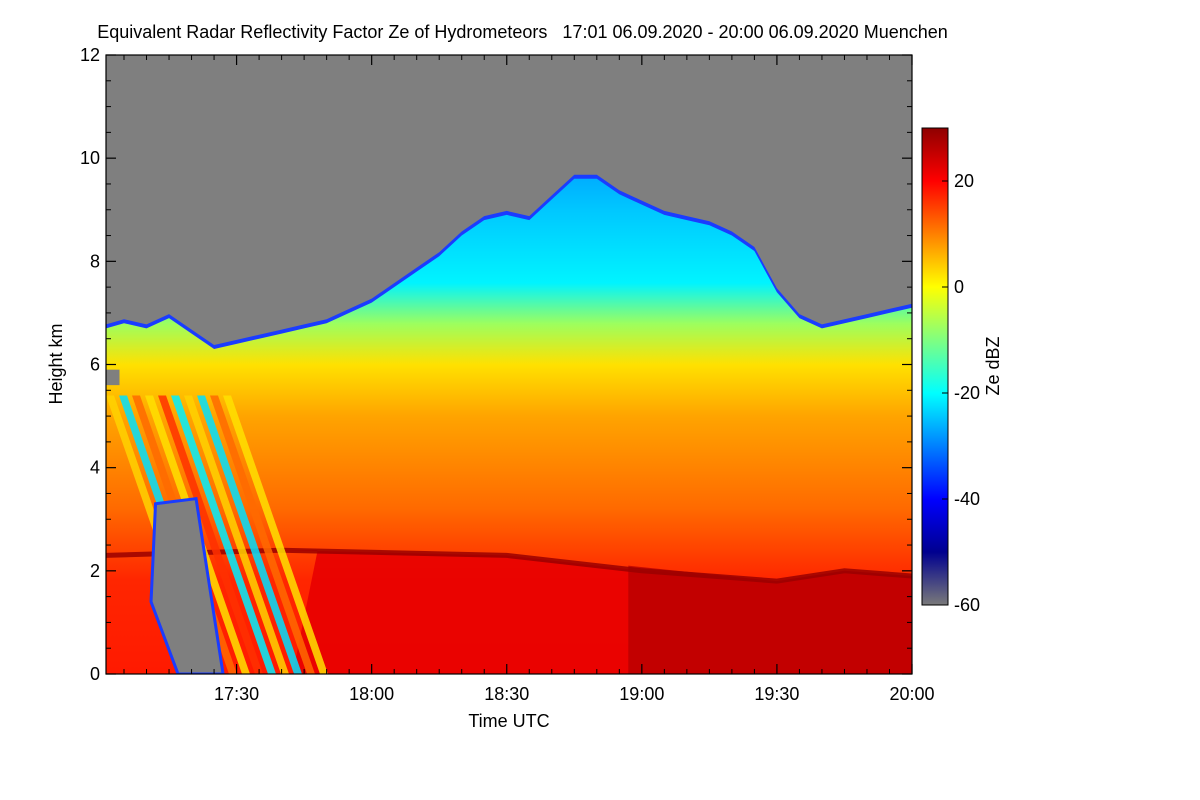 This screenshot has height=800, width=1200. I want to click on x-tick-label: 19:30, so click(776, 694).